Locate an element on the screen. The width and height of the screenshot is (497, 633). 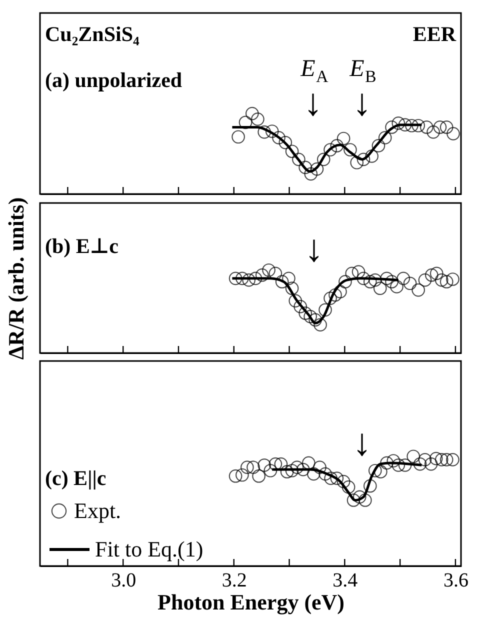
x-axis-title: Photon Energy (eV) is located at coordinates (251, 602).